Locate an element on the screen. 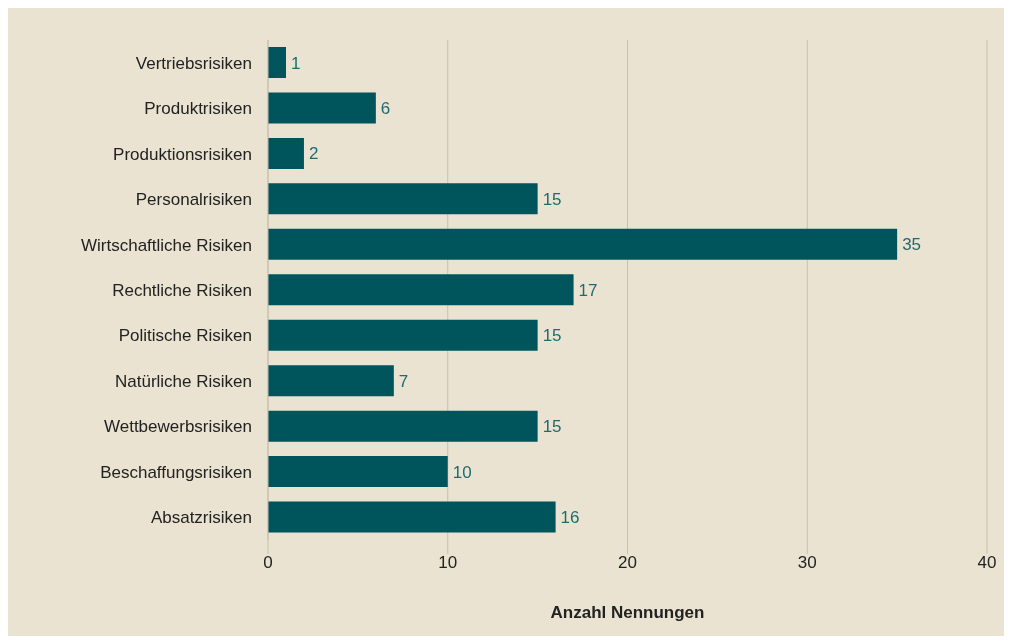  x-tick-label: 30 is located at coordinates (807, 563).